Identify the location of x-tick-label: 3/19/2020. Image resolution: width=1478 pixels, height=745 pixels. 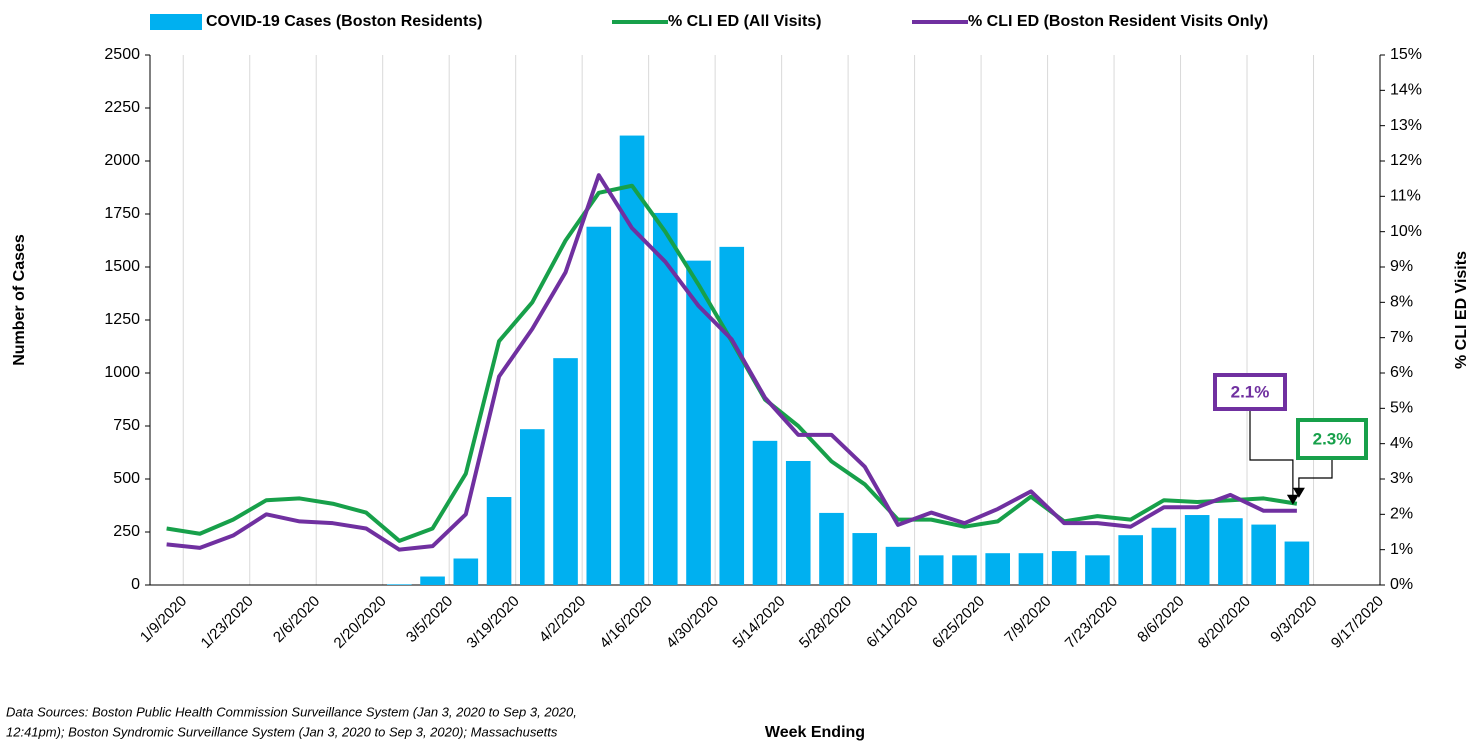
(492, 622).